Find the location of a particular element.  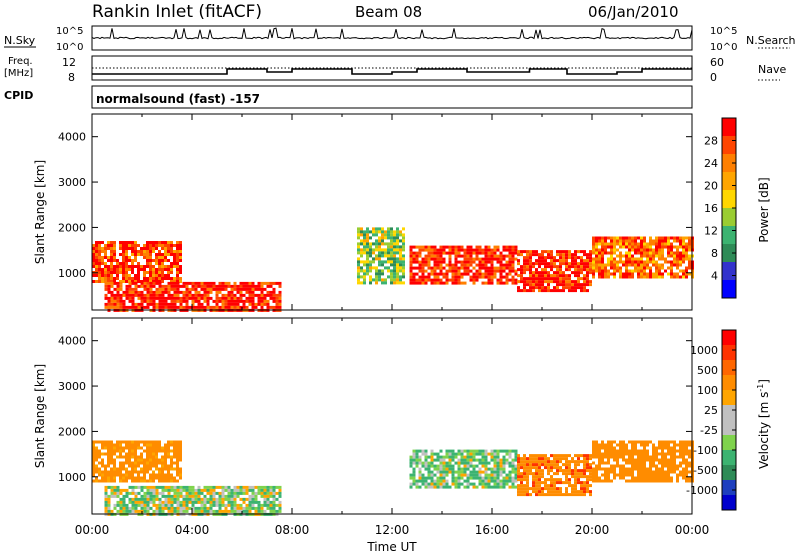

colorbar-swatch is located at coordinates (729, 253).